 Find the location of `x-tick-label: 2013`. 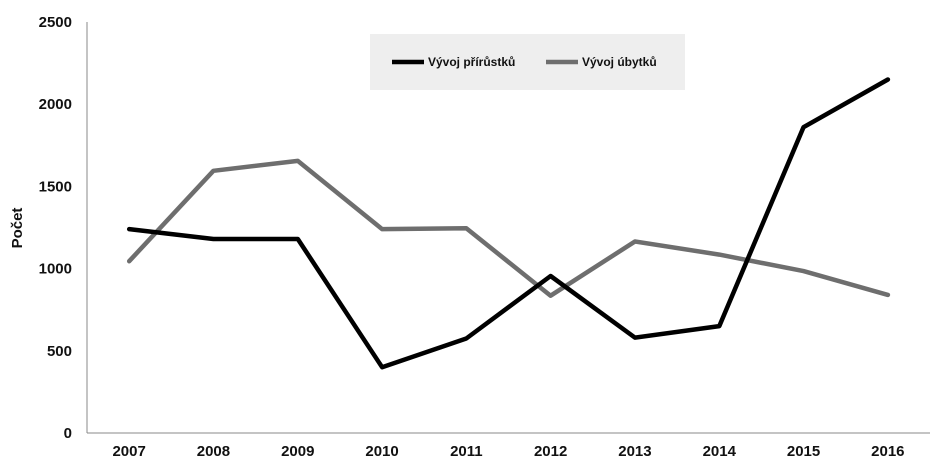

x-tick-label: 2013 is located at coordinates (634, 451).